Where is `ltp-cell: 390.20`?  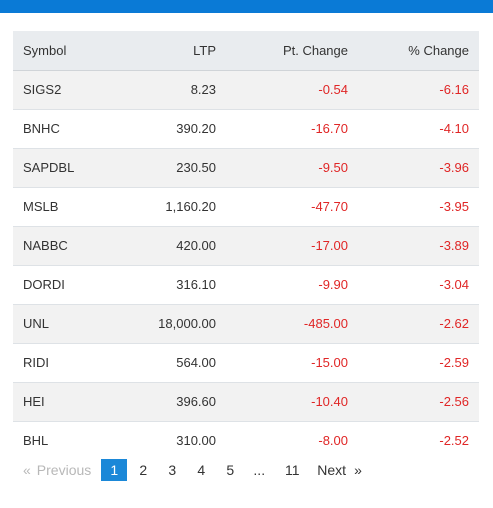 ltp-cell: 390.20 is located at coordinates (175, 128).